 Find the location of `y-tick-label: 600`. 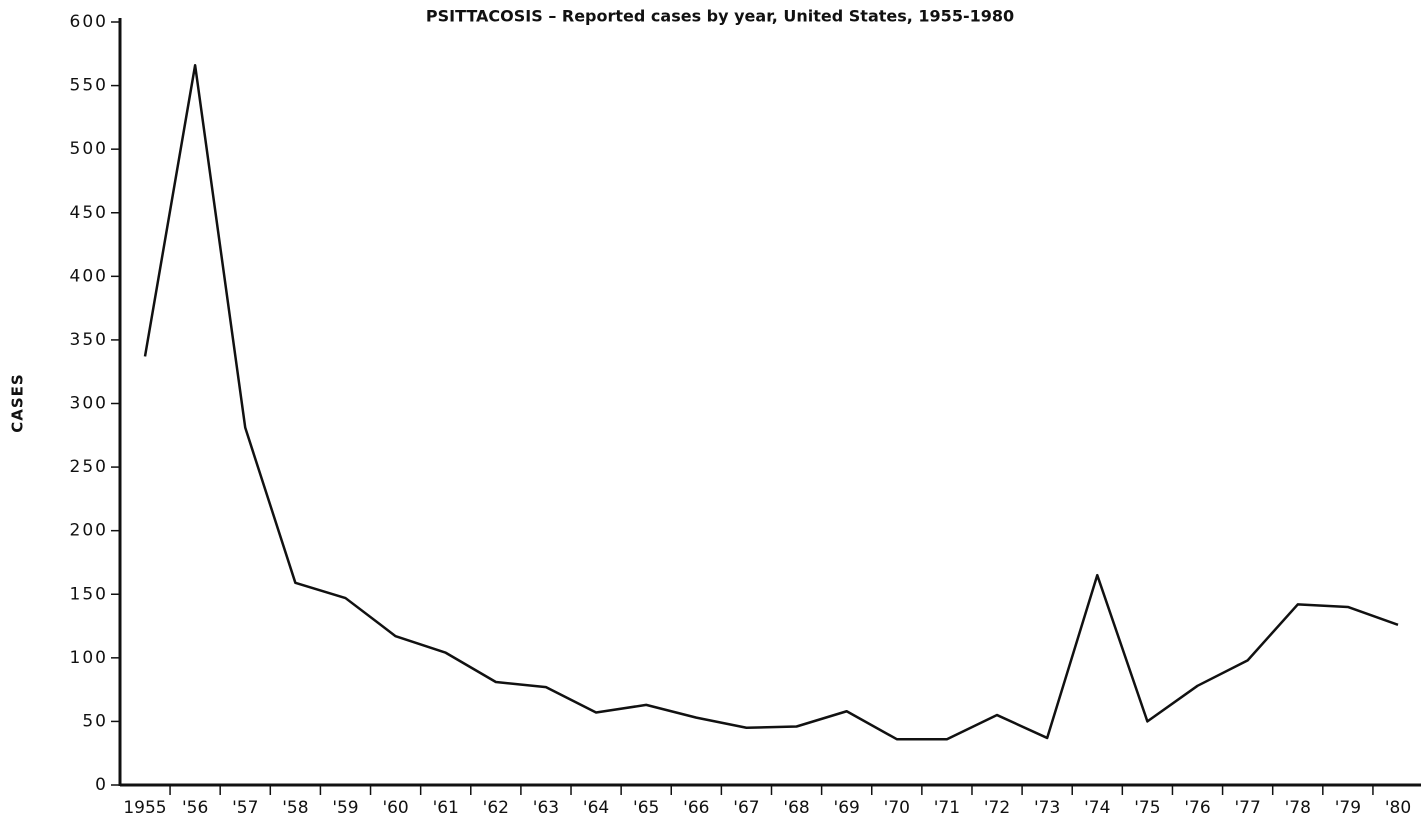

y-tick-label: 600 is located at coordinates (89, 22).